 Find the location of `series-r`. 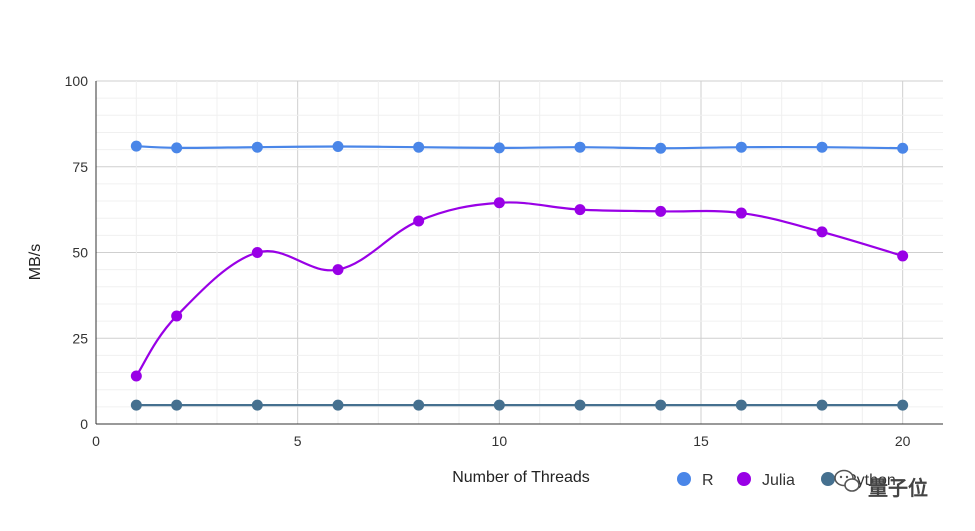

series-r is located at coordinates (519, 147).